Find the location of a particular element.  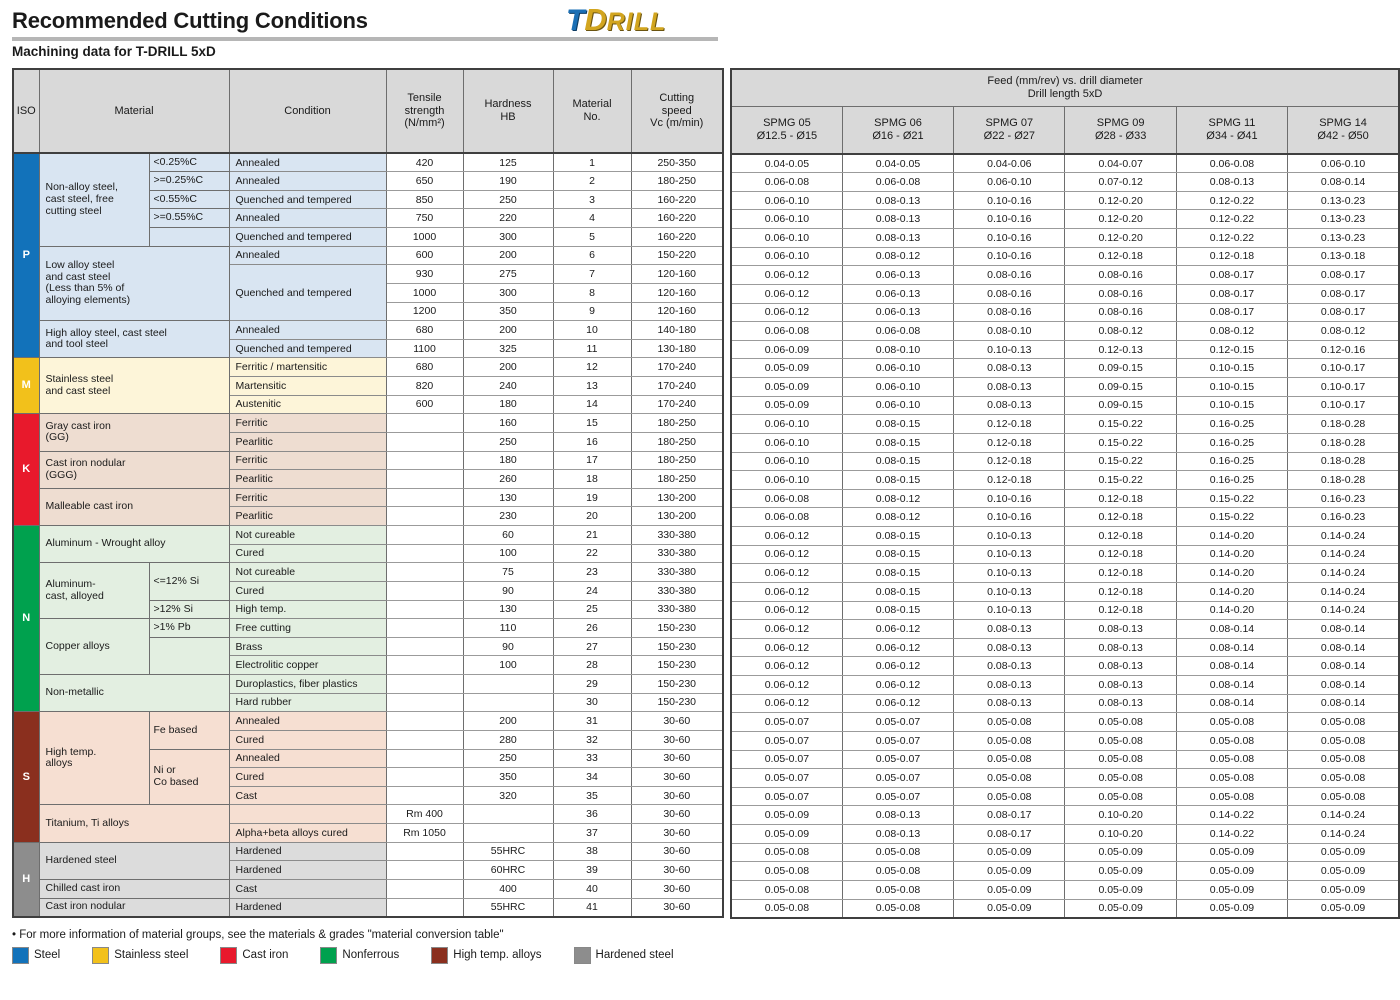

condition-cell: Not cureable is located at coordinates (307, 535).